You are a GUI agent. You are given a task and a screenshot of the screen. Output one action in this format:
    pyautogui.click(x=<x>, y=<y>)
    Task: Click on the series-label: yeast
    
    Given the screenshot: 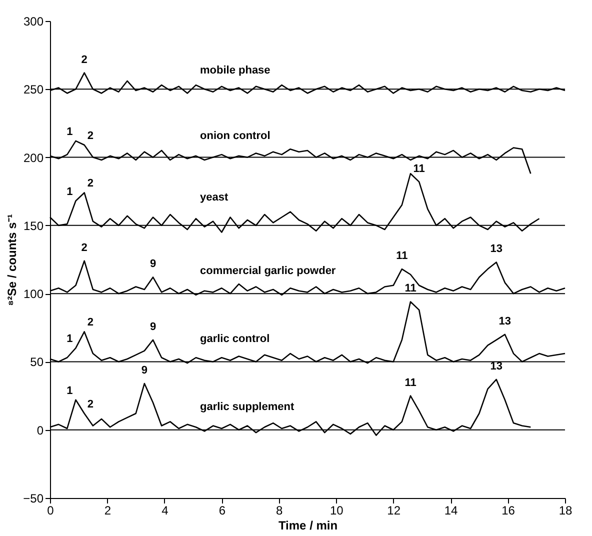 What is the action you would take?
    pyautogui.click(x=214, y=197)
    